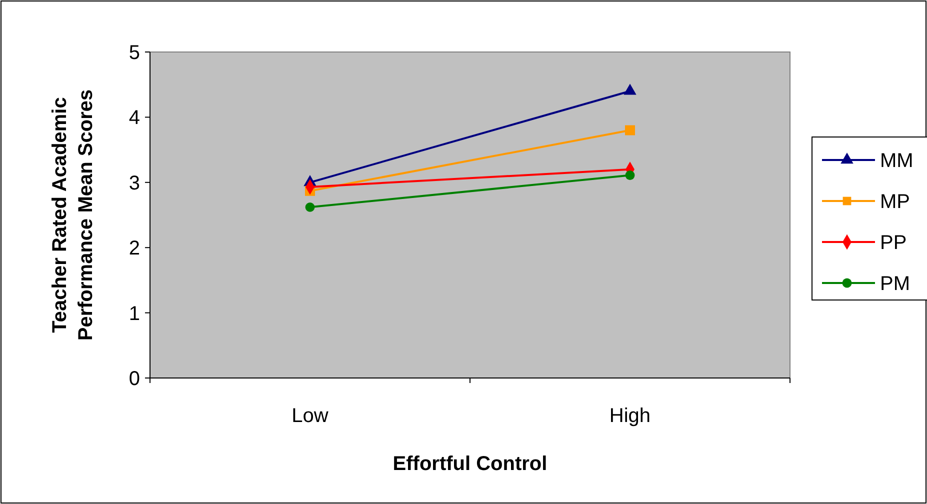 Image resolution: width=927 pixels, height=504 pixels. I want to click on x-tick-label: Low, so click(310, 416).